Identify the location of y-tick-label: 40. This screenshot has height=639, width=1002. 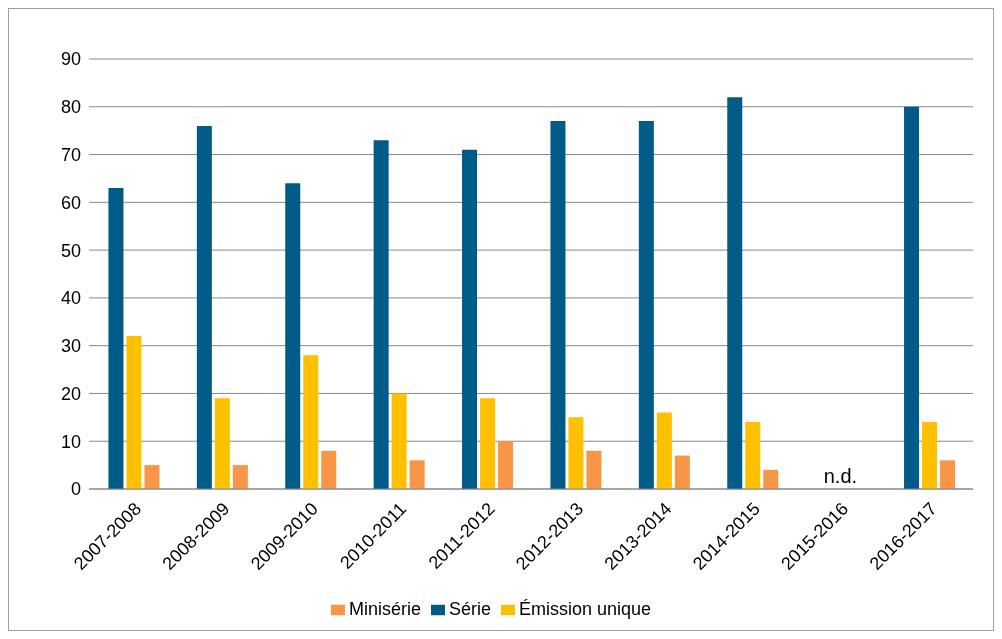
(70, 298).